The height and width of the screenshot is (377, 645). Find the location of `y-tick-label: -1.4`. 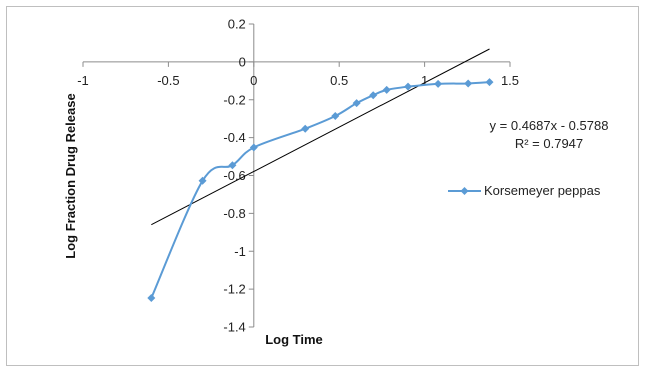

y-tick-label: -1.4 is located at coordinates (234, 327).